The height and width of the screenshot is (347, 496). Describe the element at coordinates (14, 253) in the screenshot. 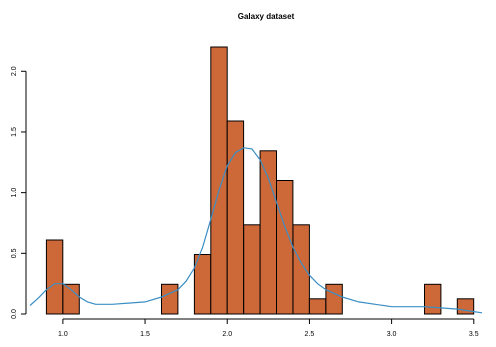

I see `y-tick-label: 0.5` at that location.